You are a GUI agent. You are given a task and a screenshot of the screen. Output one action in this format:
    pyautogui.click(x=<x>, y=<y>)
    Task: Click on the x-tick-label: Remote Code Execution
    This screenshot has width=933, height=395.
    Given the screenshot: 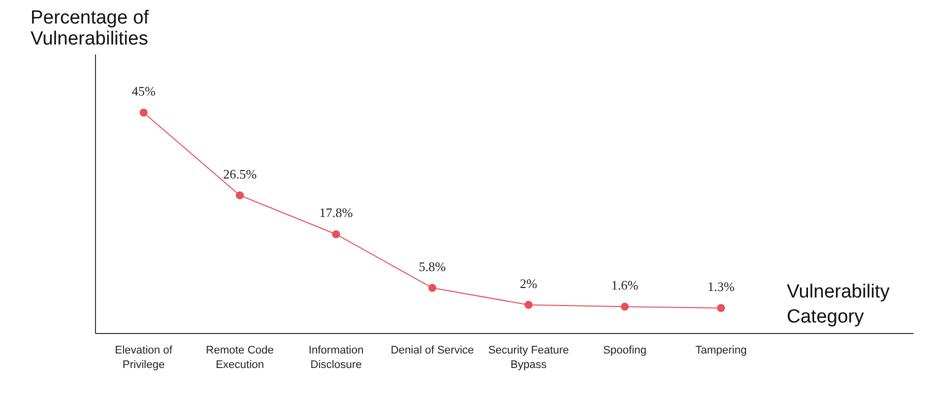 What is the action you would take?
    pyautogui.click(x=240, y=357)
    